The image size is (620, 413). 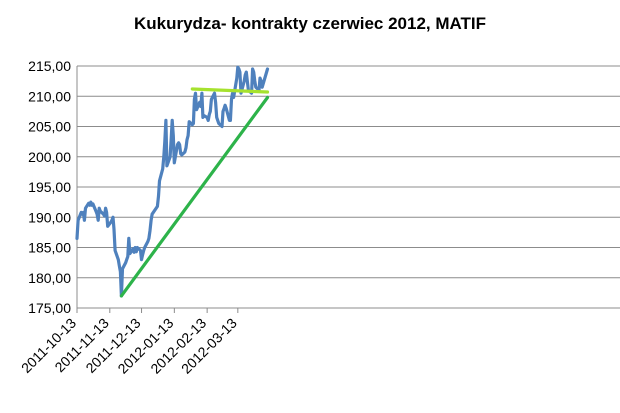 I want to click on y-tick-label: 185,00, so click(x=49, y=248).